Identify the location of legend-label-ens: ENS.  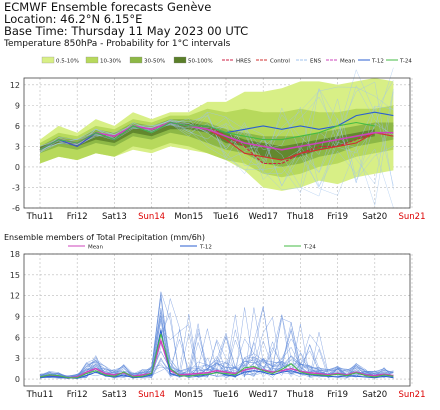
(316, 62).